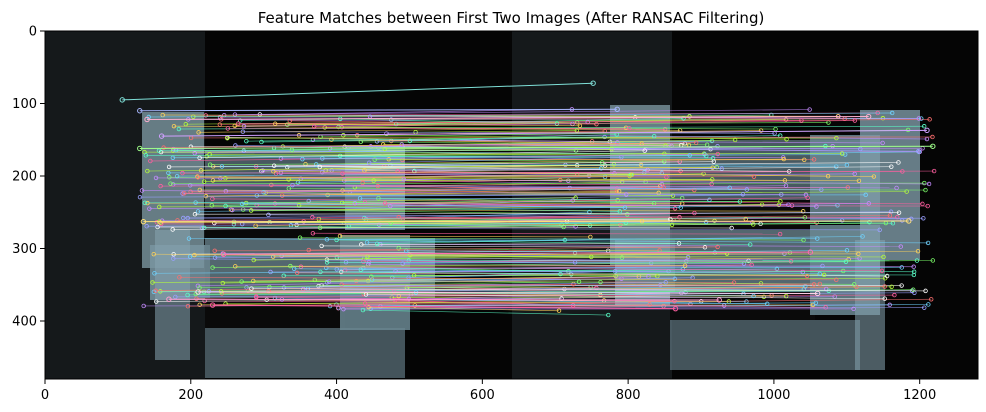 The width and height of the screenshot is (986, 412). I want to click on notable-match-line, so click(508, 118).